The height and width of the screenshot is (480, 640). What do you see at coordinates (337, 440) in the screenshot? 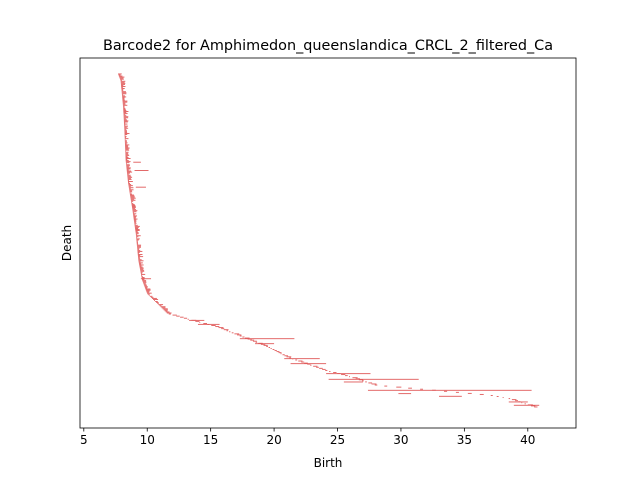
I see `x-tick-label: 25` at bounding box center [337, 440].